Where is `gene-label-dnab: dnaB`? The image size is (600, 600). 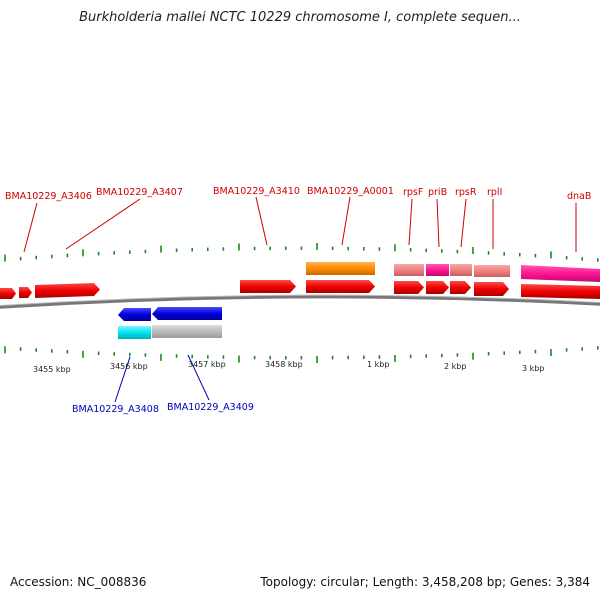
gene-label-dnab: dnaB is located at coordinates (579, 196).